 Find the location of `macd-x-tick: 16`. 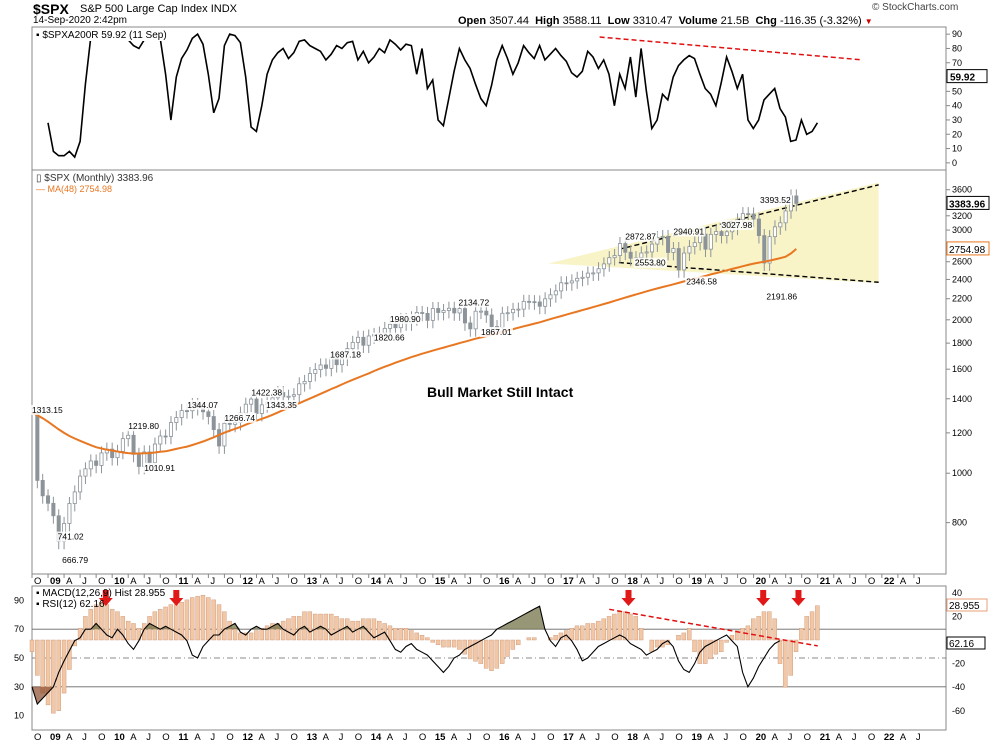

macd-x-tick: 16 is located at coordinates (504, 737).